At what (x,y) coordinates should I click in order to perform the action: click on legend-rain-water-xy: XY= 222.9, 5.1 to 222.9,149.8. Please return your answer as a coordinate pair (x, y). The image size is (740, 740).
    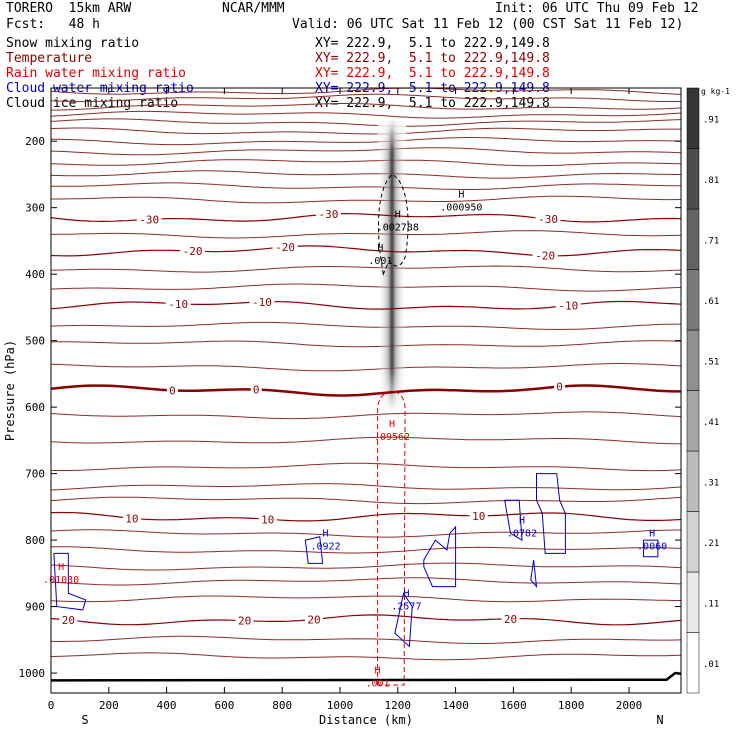
    Looking at the image, I should click on (432, 73).